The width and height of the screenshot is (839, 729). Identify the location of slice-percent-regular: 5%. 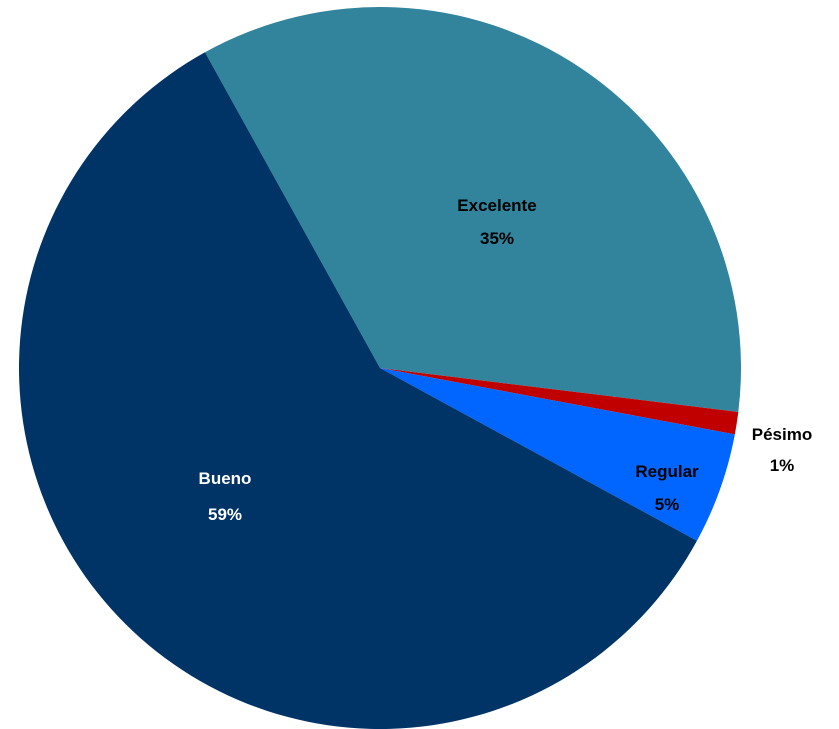
(667, 504).